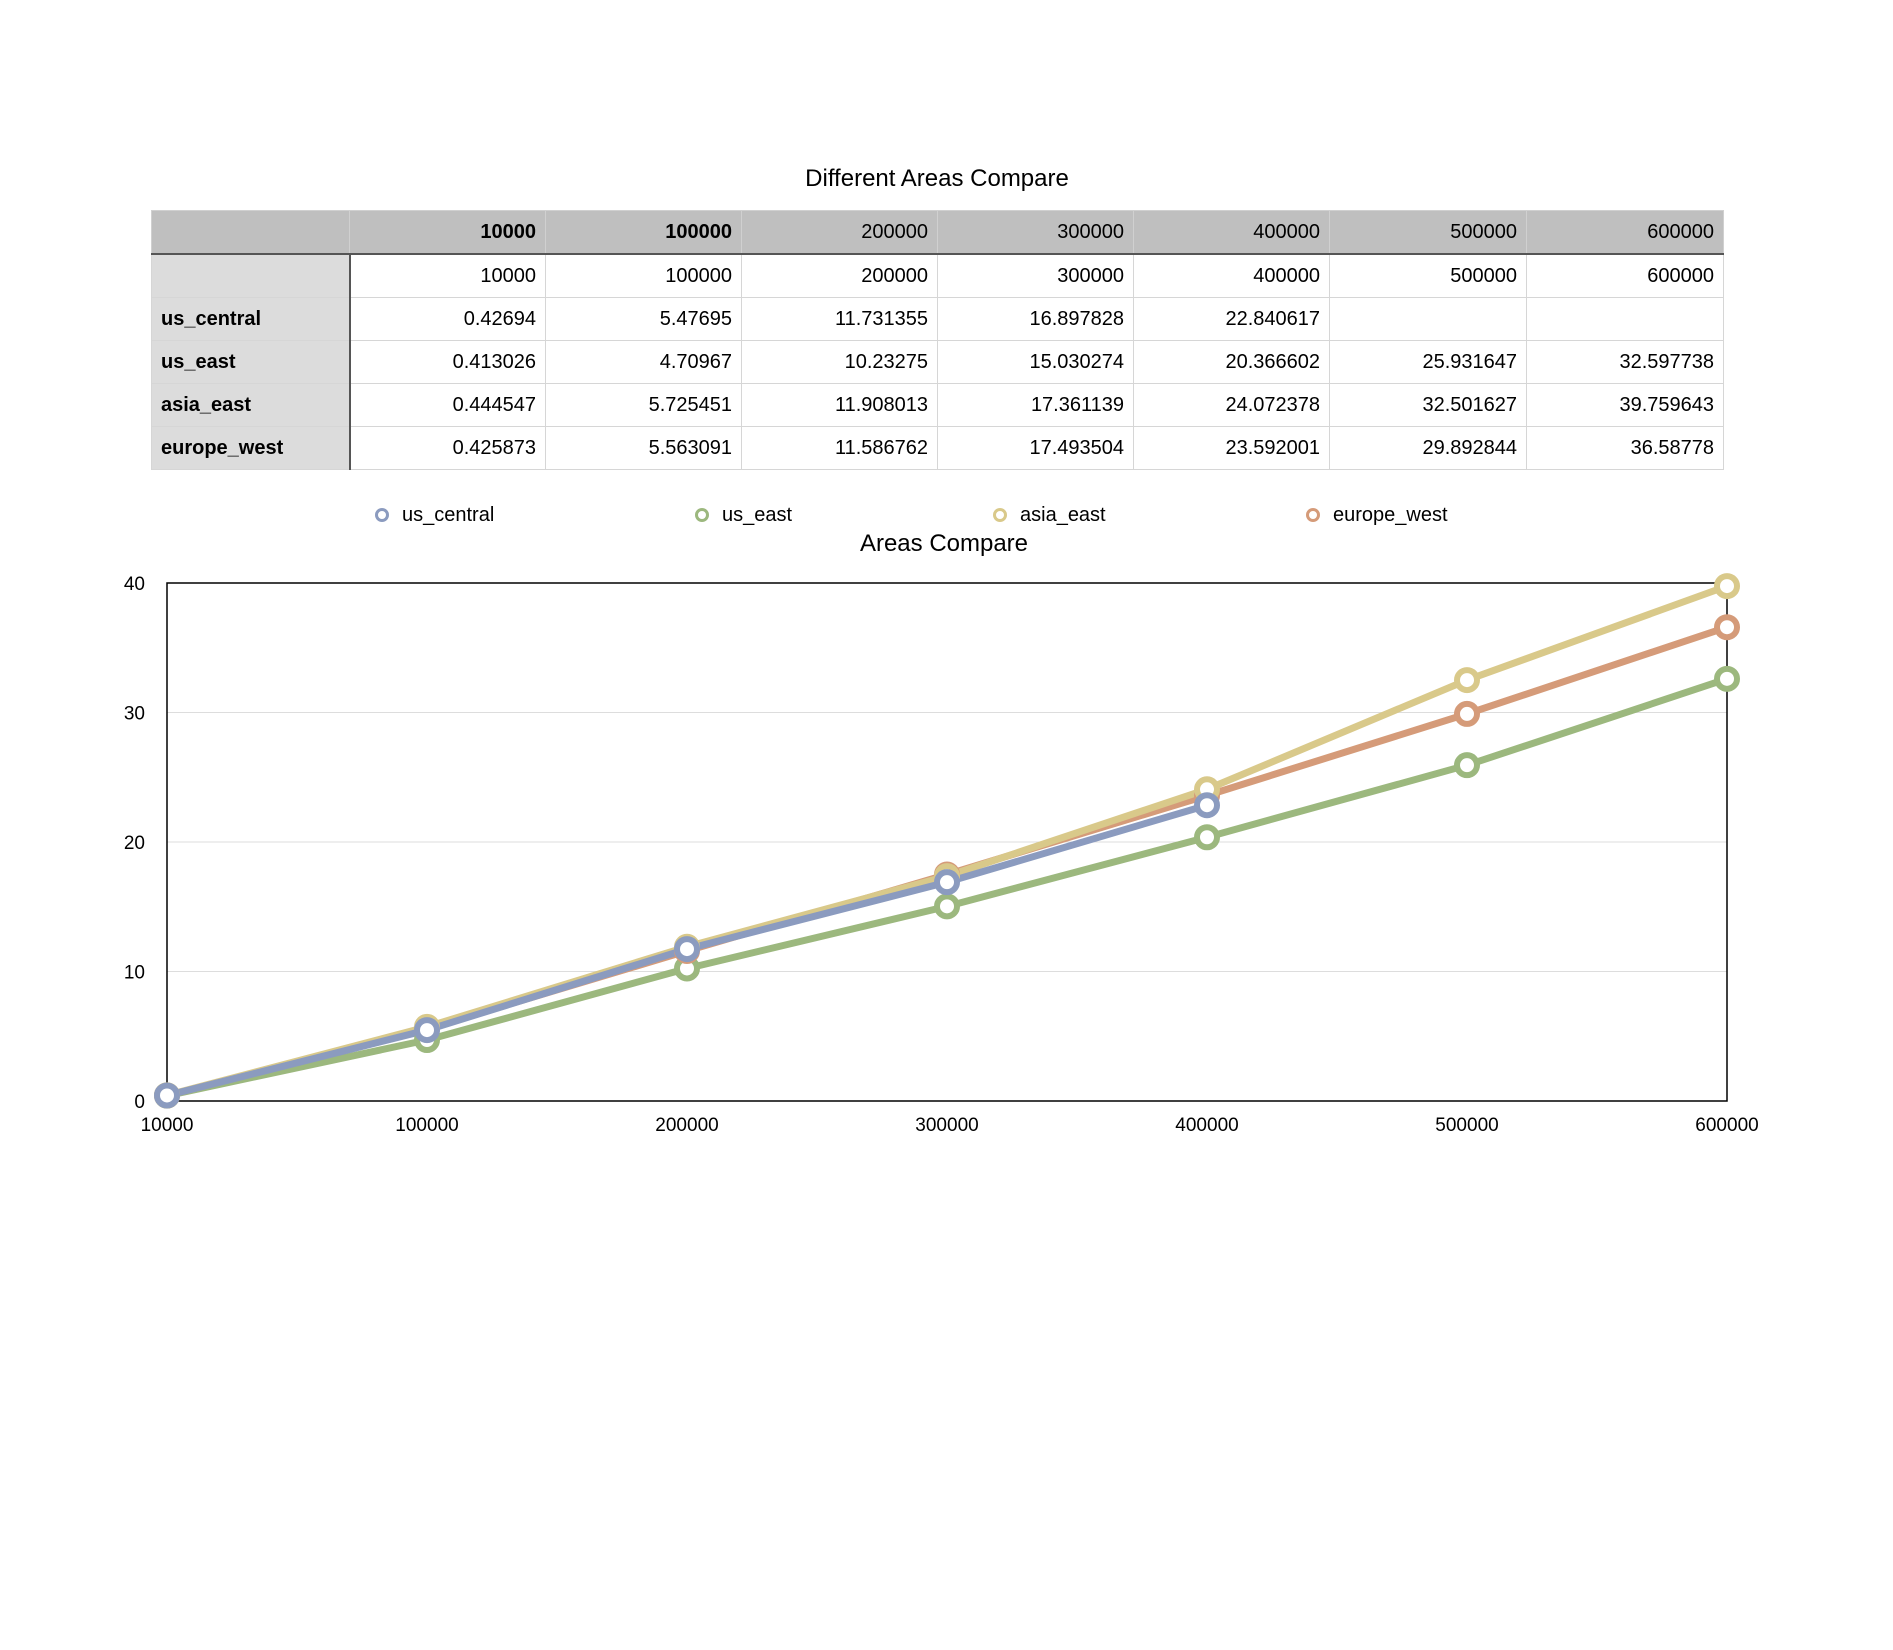  What do you see at coordinates (448, 514) in the screenshot?
I see `legend-label: us_central` at bounding box center [448, 514].